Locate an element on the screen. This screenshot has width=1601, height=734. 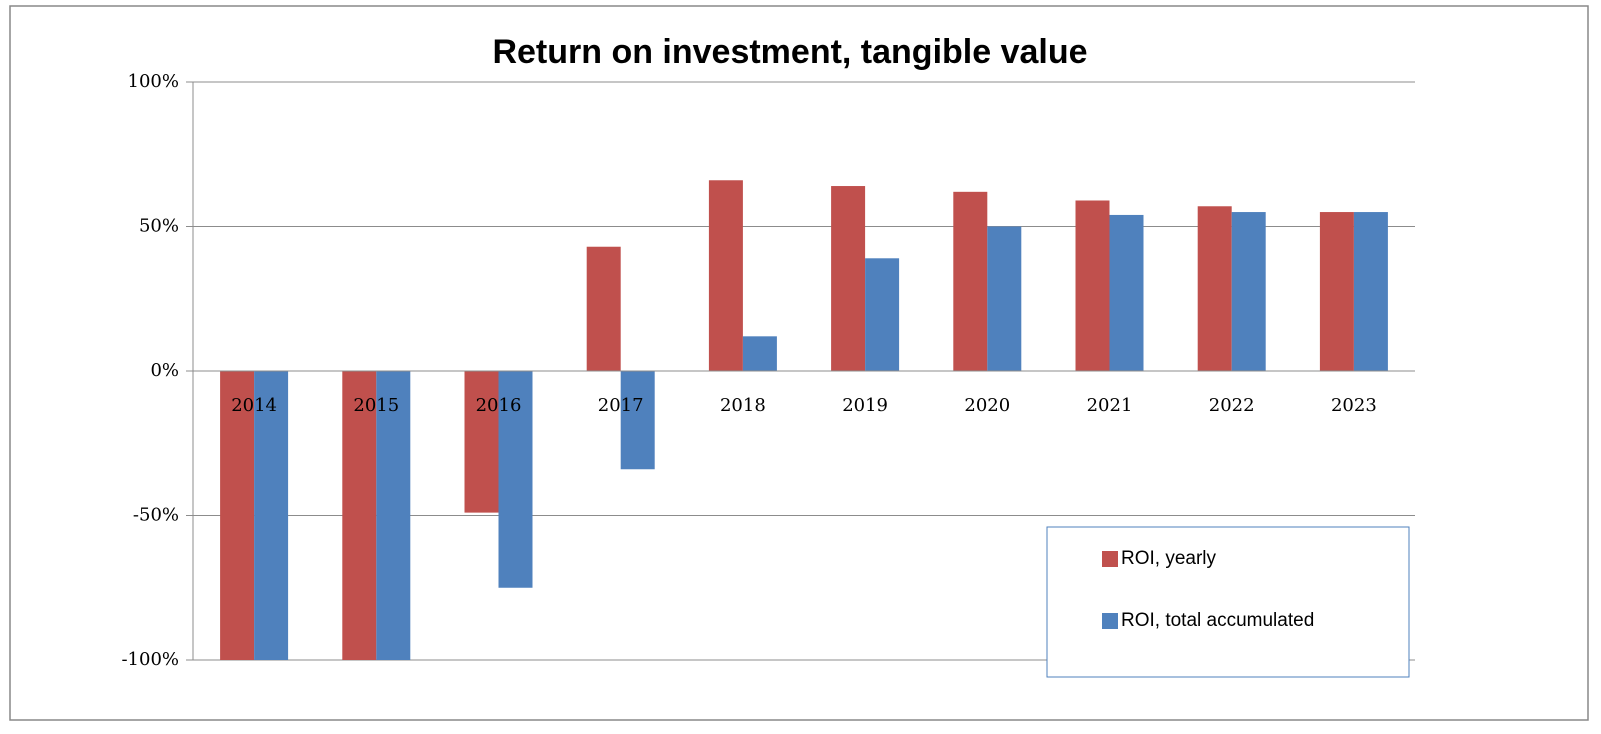
x-tick-label: 2016 is located at coordinates (499, 405).